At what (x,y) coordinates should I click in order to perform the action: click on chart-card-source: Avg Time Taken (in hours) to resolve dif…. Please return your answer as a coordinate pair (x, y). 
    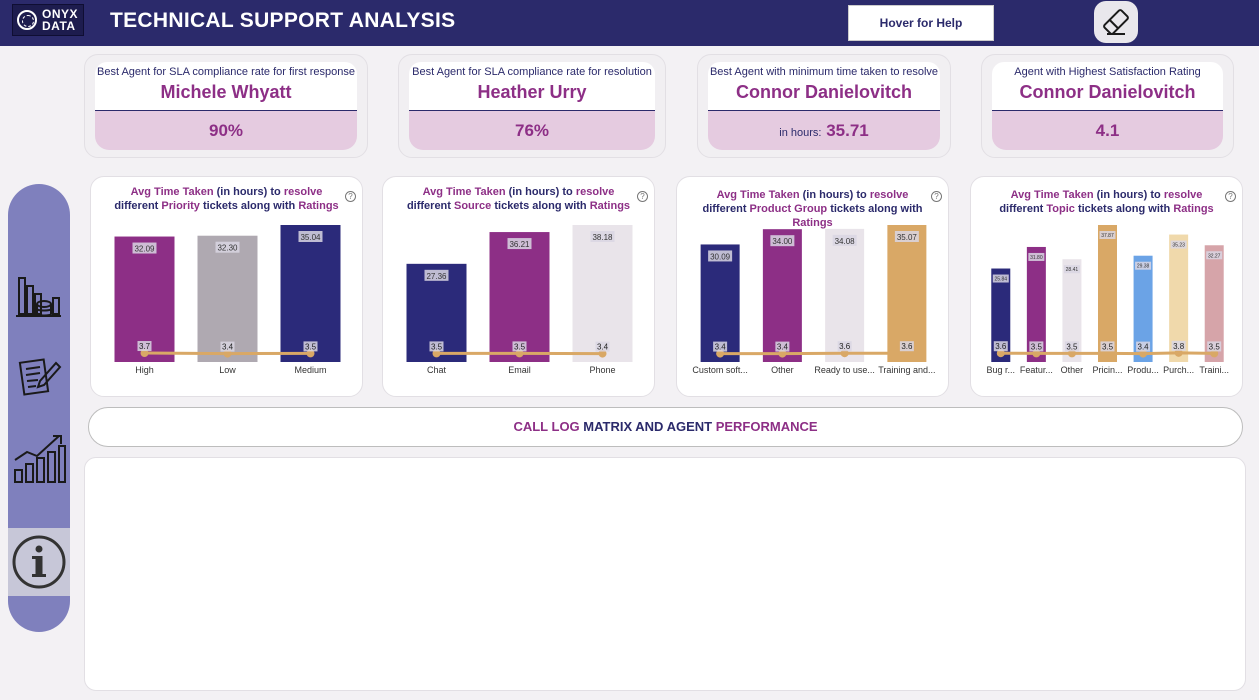
    Looking at the image, I should click on (518, 286).